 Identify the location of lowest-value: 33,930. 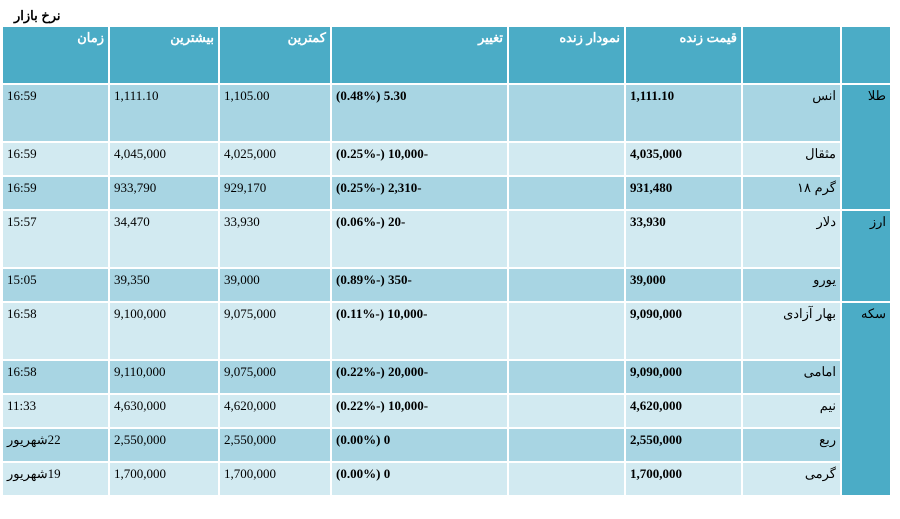
(275, 239).